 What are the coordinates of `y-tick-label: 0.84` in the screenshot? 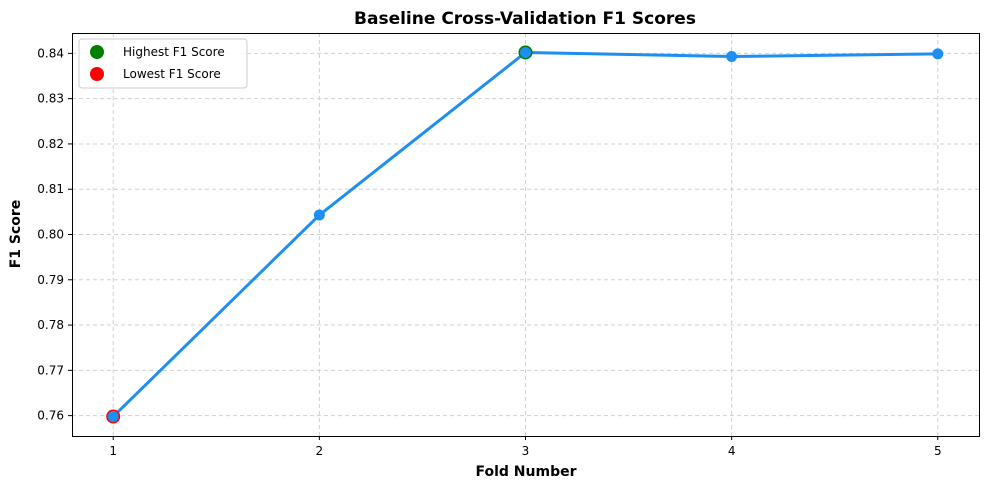 It's located at (50, 53).